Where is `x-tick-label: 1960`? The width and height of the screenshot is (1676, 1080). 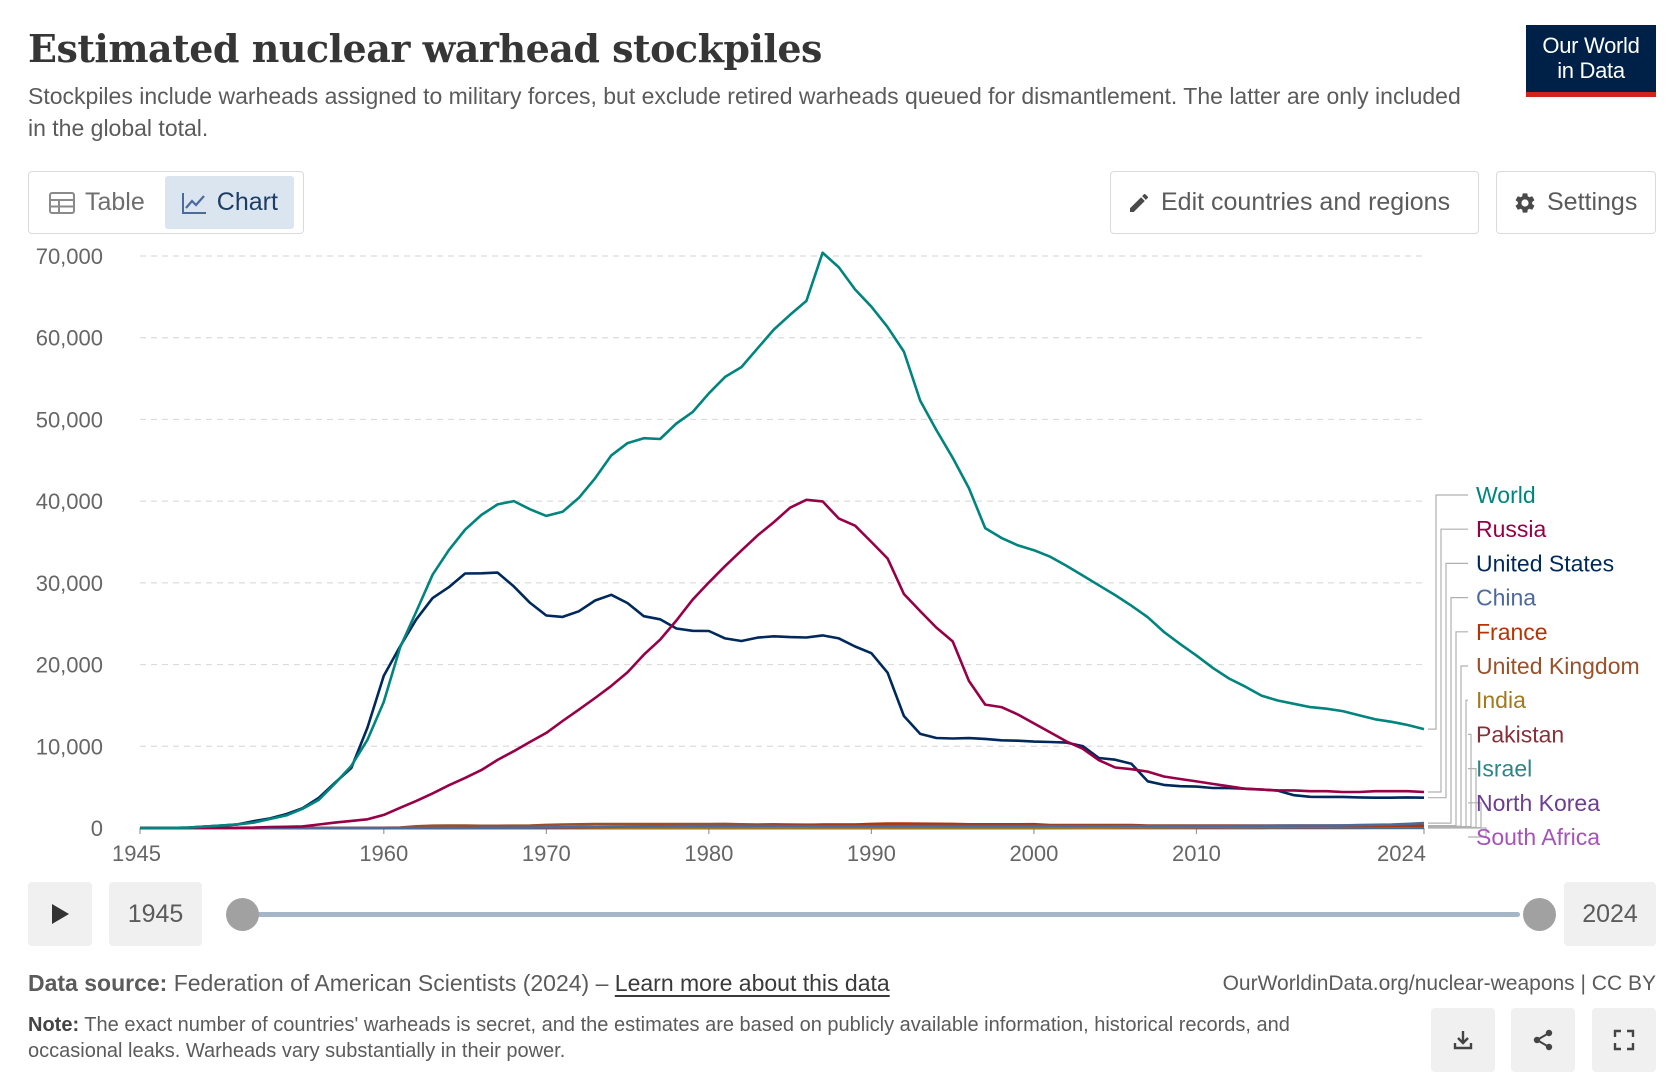
x-tick-label: 1960 is located at coordinates (383, 853).